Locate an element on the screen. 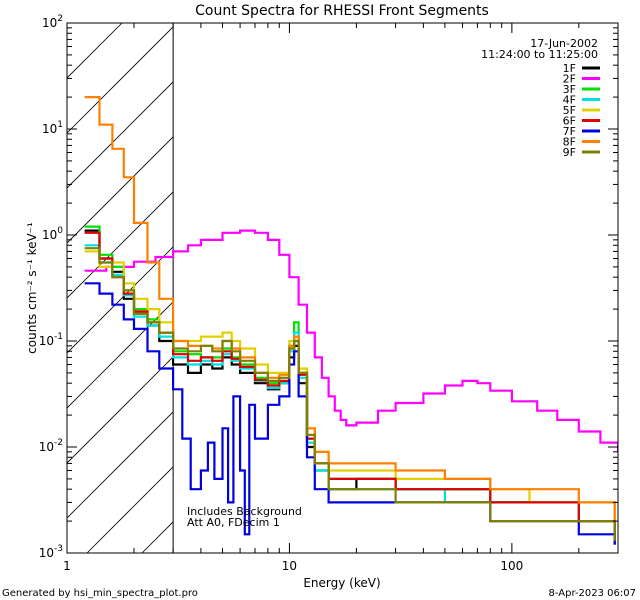 The height and width of the screenshot is (600, 640). x-tick-label: 10 is located at coordinates (289, 566).